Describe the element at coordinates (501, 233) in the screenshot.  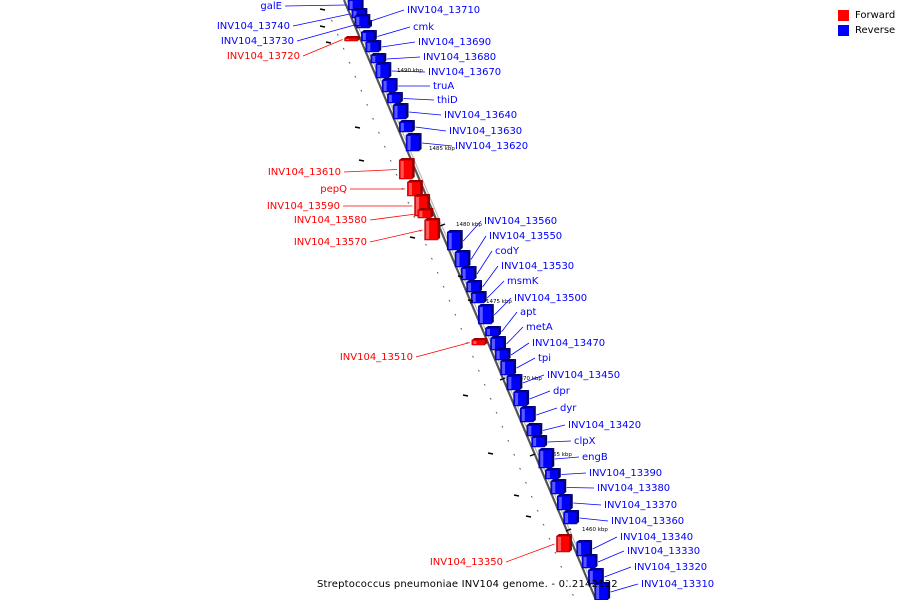
I see `gene-feature: INV104_13560` at that location.